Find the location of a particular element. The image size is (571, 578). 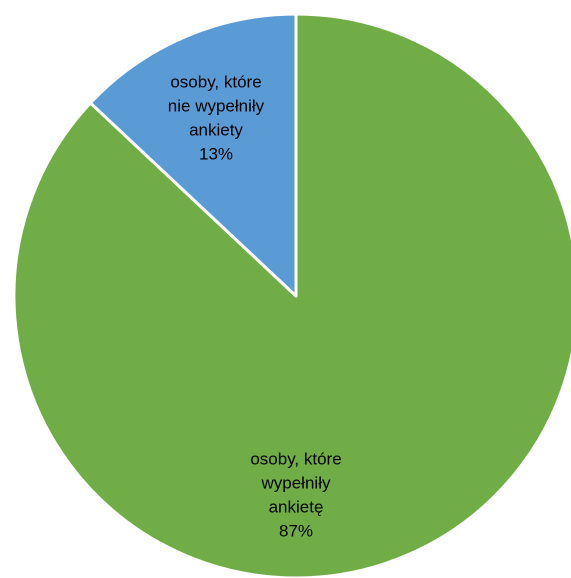

slice-category-label-line: wypełniły is located at coordinates (296, 482).